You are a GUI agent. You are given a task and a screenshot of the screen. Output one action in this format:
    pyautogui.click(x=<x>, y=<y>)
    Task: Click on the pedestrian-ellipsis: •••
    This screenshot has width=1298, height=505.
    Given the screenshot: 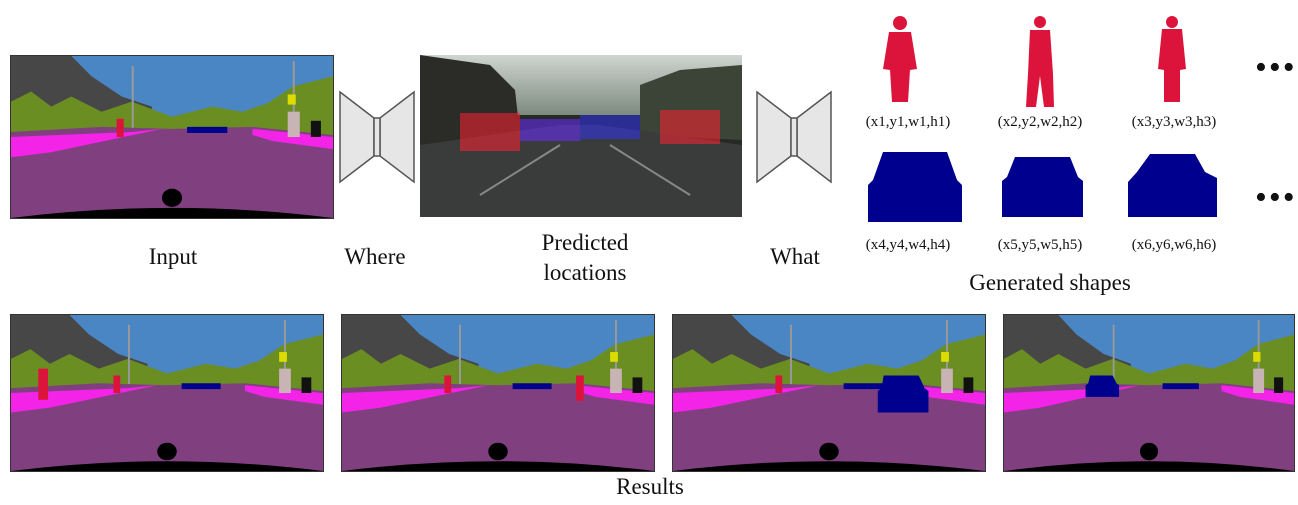 What is the action you would take?
    pyautogui.click(x=1276, y=67)
    